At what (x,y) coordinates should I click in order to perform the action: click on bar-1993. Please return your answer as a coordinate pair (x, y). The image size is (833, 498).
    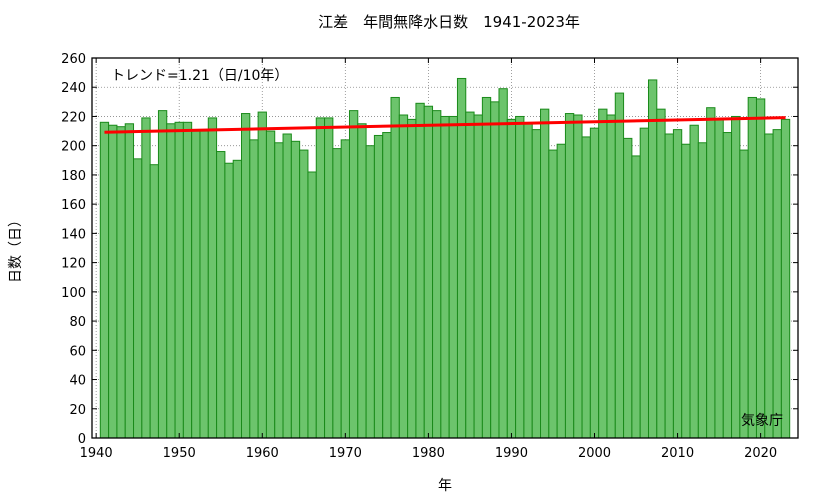
    Looking at the image, I should click on (536, 284).